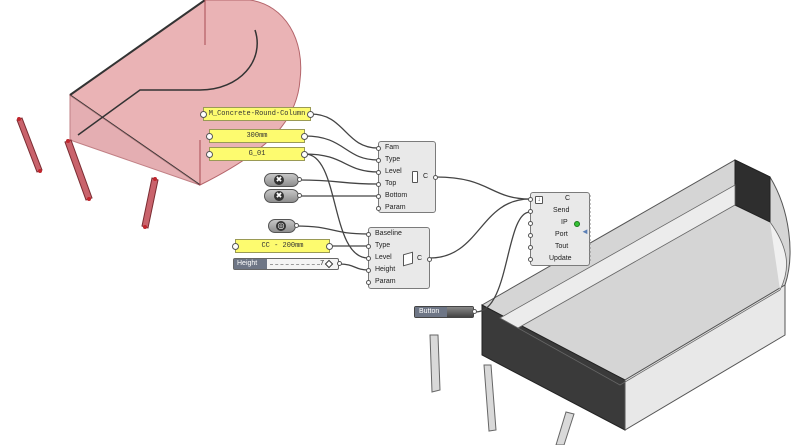 This screenshot has width=800, height=445. Describe the element at coordinates (287, 264) in the screenshot. I see `height-slider: Height 7` at that location.